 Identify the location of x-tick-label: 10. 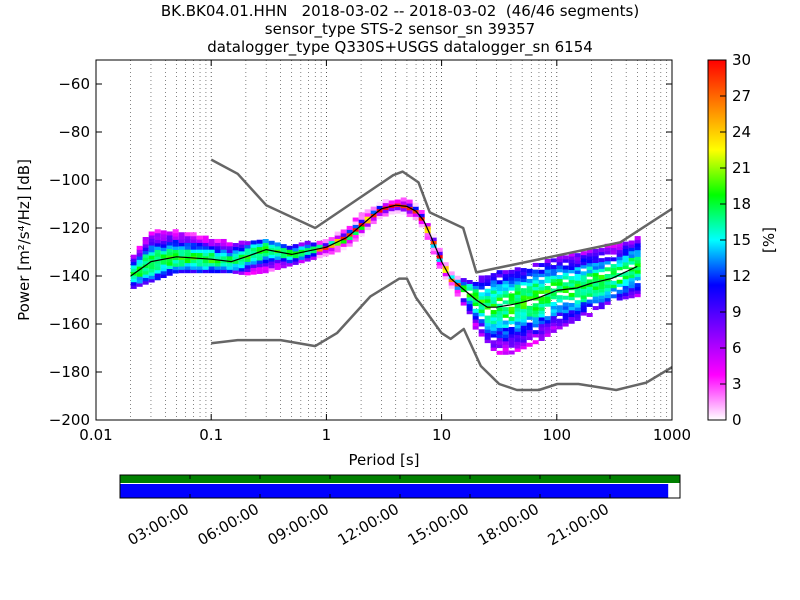
(441, 435).